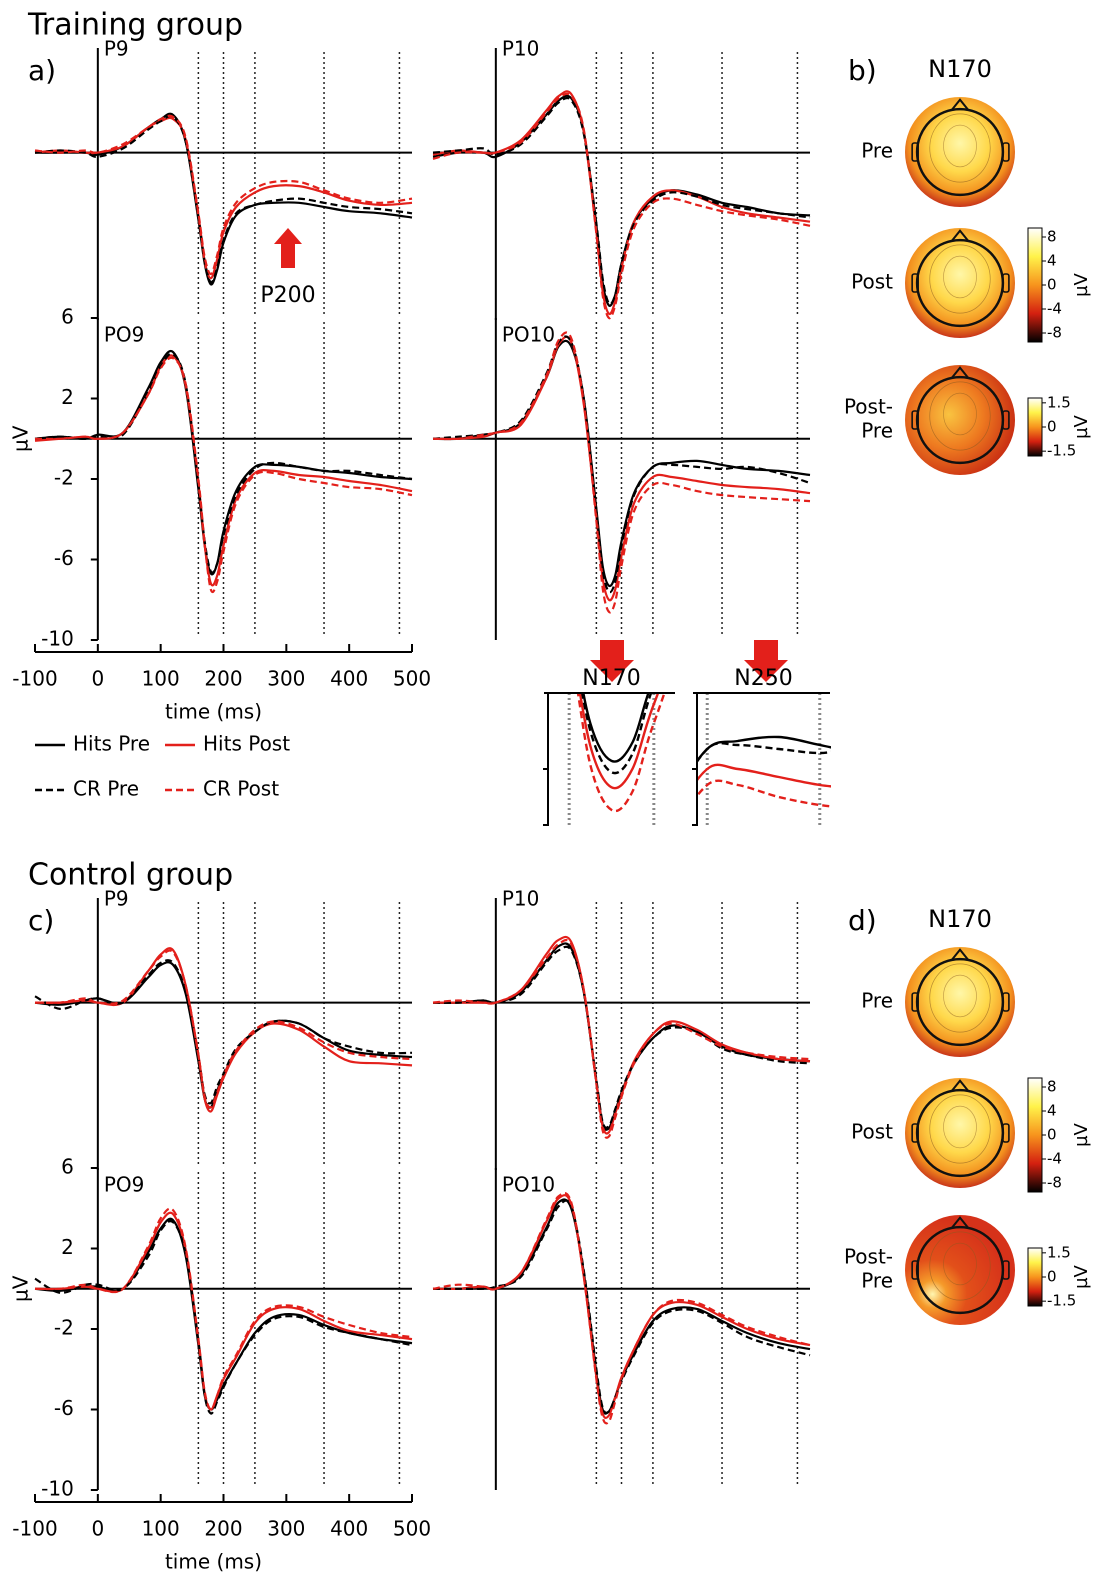 Image resolution: width=1106 pixels, height=1589 pixels. What do you see at coordinates (57, 639) in the screenshot?
I see `y-tick-label: -10` at bounding box center [57, 639].